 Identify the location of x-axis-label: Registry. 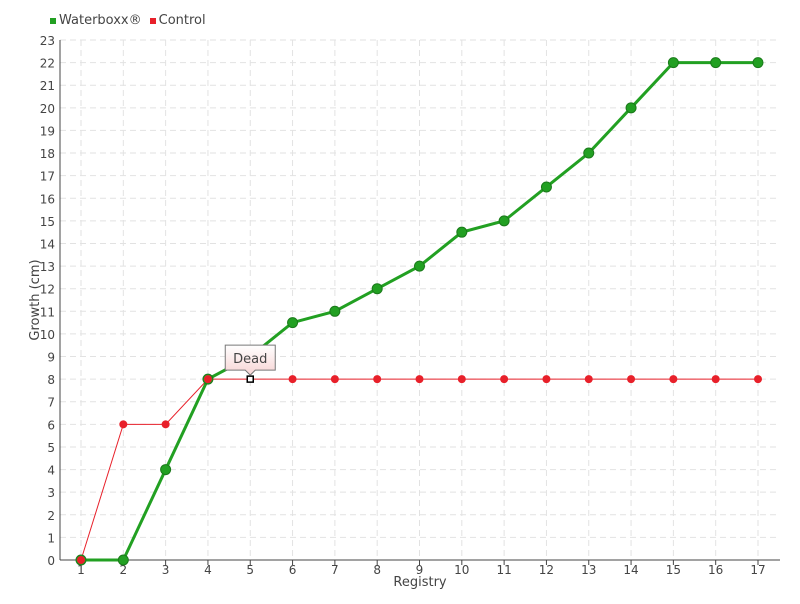
(420, 582).